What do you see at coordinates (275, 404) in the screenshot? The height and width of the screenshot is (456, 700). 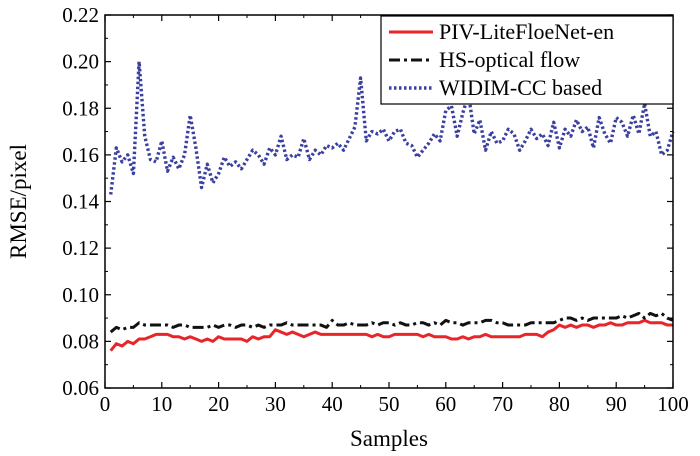 I see `x-tick-label: 30` at bounding box center [275, 404].